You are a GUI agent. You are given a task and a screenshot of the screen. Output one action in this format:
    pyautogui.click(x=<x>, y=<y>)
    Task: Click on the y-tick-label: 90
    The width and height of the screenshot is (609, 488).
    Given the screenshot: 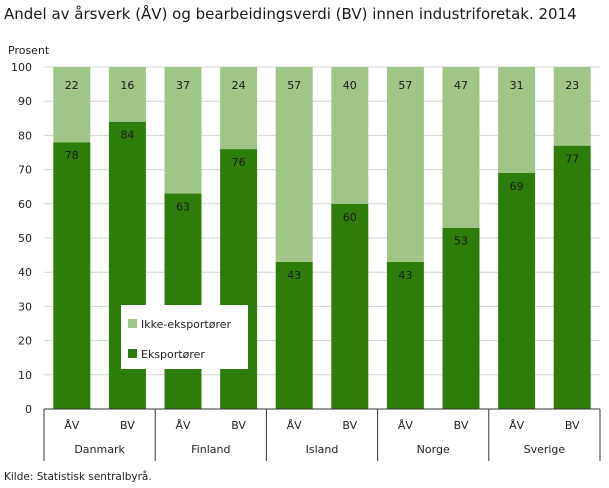 What is the action you would take?
    pyautogui.click(x=25, y=101)
    